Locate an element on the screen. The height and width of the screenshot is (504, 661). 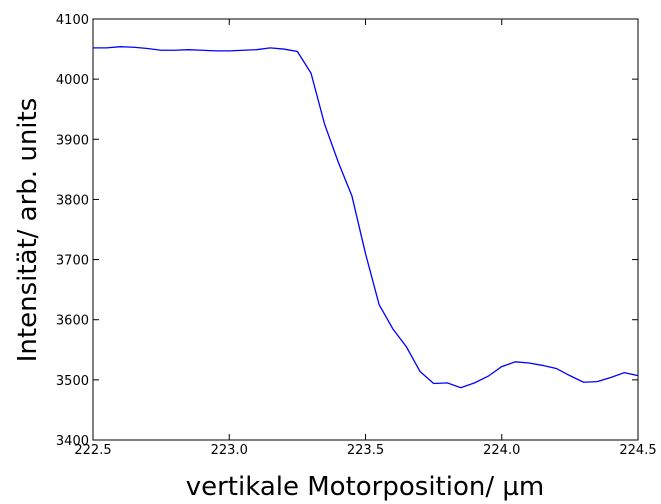
x-tick-label: 222.5 is located at coordinates (92, 450).